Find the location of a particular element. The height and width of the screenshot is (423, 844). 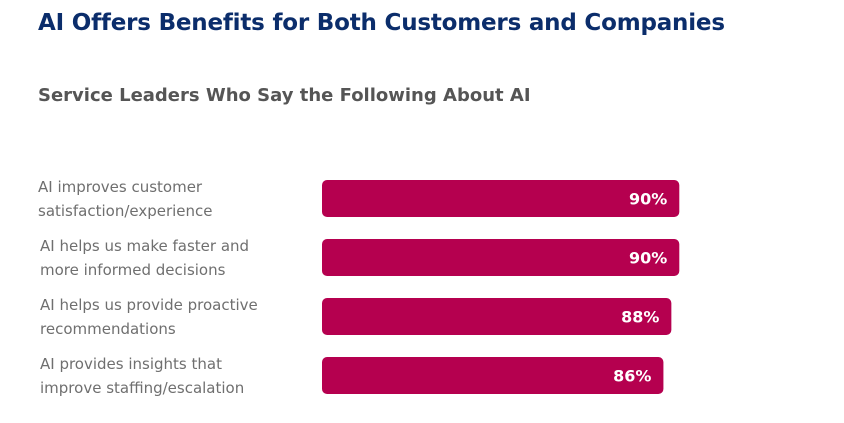

category-label-line: AI provides insights that is located at coordinates (131, 364).